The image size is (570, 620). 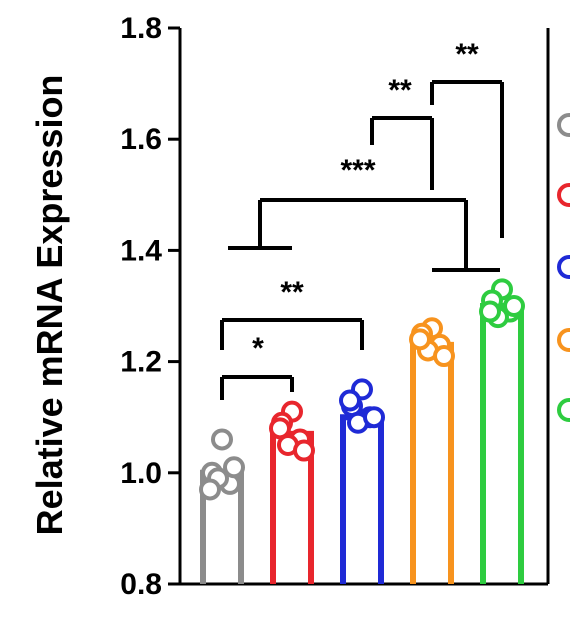 I want to click on significance-label: ***, so click(x=357, y=170).